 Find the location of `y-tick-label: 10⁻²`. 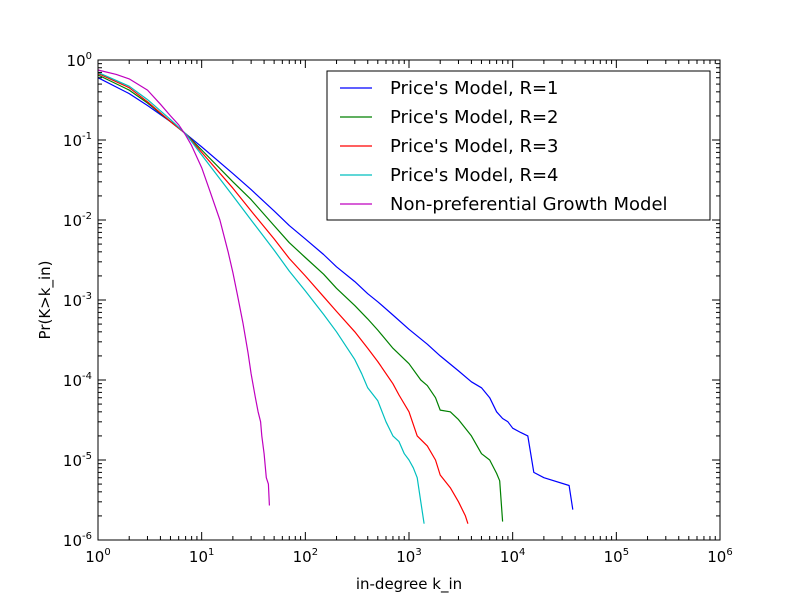

y-tick-label: 10⁻² is located at coordinates (77, 220).